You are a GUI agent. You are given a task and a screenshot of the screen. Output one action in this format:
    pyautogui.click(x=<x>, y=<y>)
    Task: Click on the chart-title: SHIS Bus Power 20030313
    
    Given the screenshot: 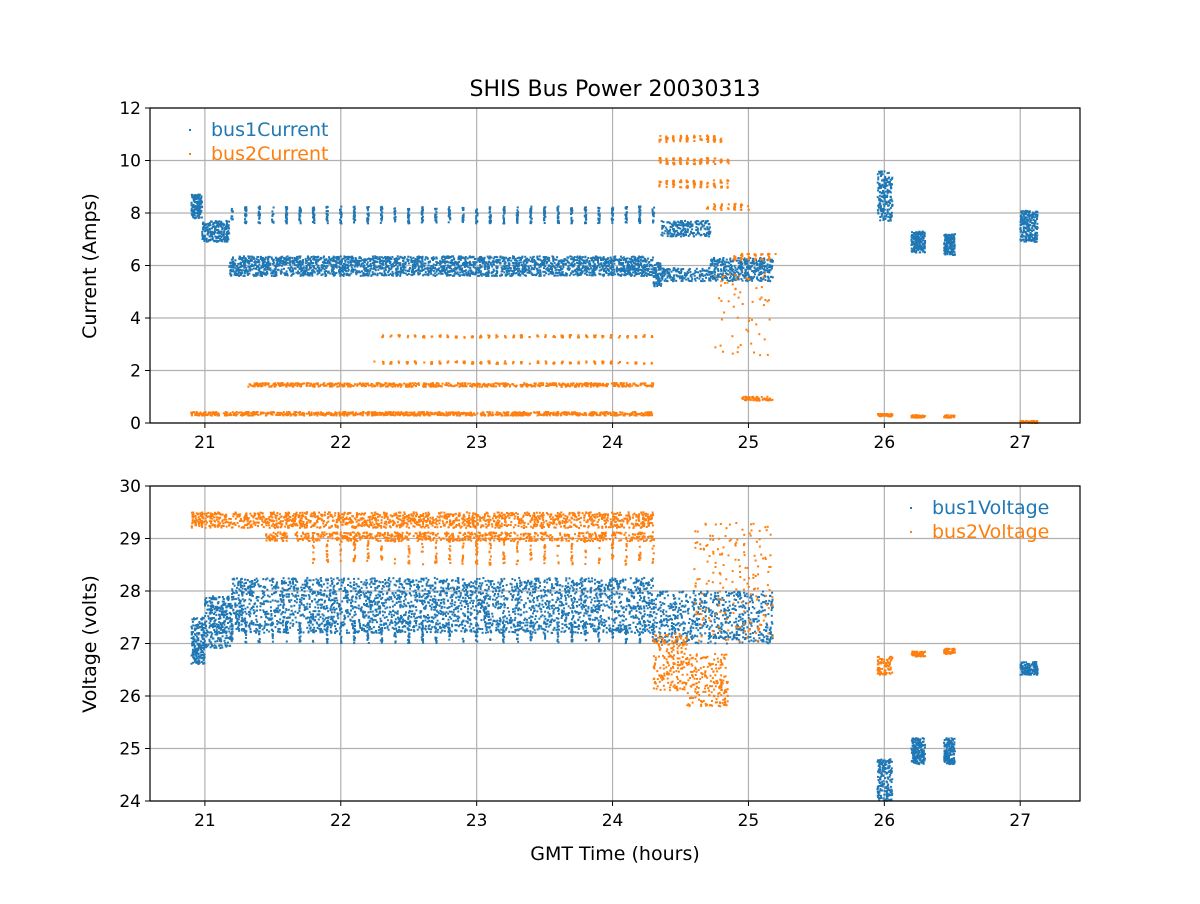 What is the action you would take?
    pyautogui.click(x=615, y=89)
    